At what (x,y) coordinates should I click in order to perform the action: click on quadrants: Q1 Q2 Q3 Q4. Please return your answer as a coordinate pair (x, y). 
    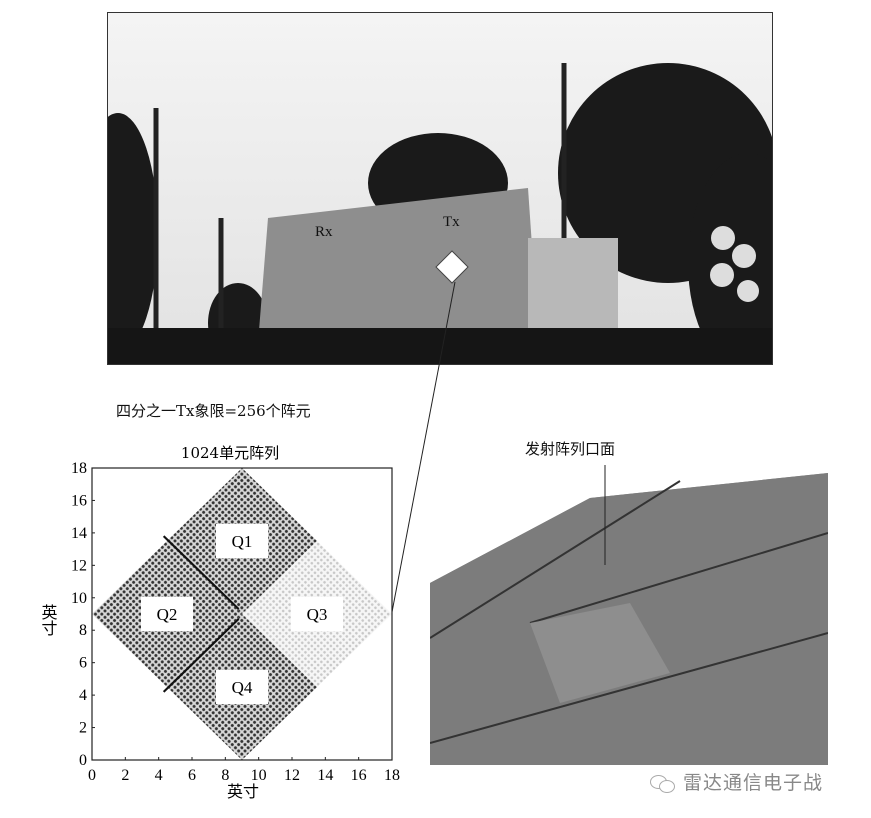
    Looking at the image, I should click on (242, 614).